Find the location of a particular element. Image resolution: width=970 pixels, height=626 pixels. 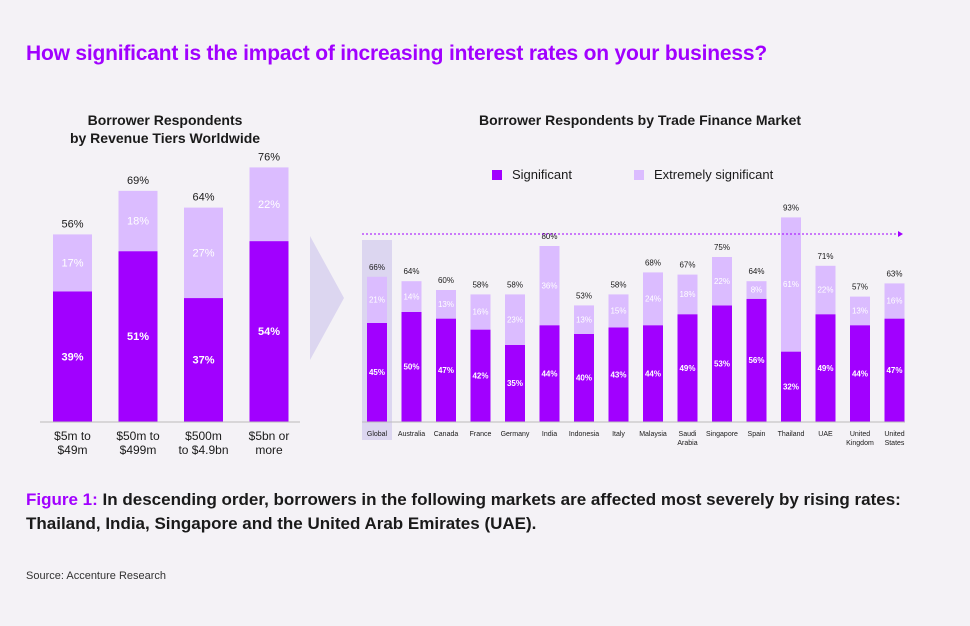

bar-extremely-significant-germany is located at coordinates (515, 319).